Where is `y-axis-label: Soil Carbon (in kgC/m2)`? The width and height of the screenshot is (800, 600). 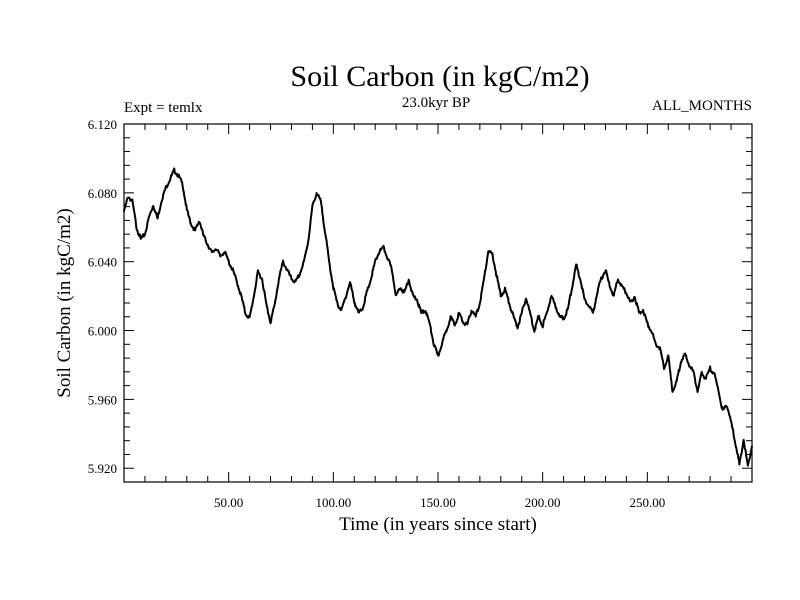 y-axis-label: Soil Carbon (in kgC/m2) is located at coordinates (64, 302).